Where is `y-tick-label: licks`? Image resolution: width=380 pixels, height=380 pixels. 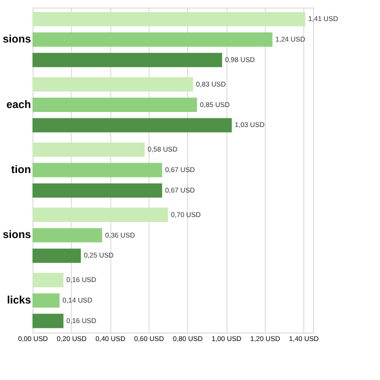
y-tick-label: licks is located at coordinates (19, 300).